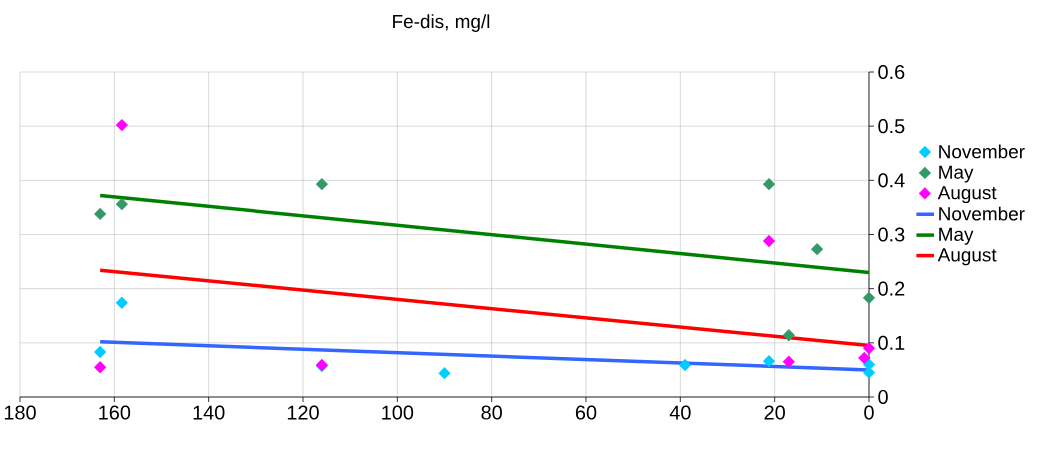  What do you see at coordinates (586, 412) in the screenshot?
I see `x-tick-label: 60` at bounding box center [586, 412].